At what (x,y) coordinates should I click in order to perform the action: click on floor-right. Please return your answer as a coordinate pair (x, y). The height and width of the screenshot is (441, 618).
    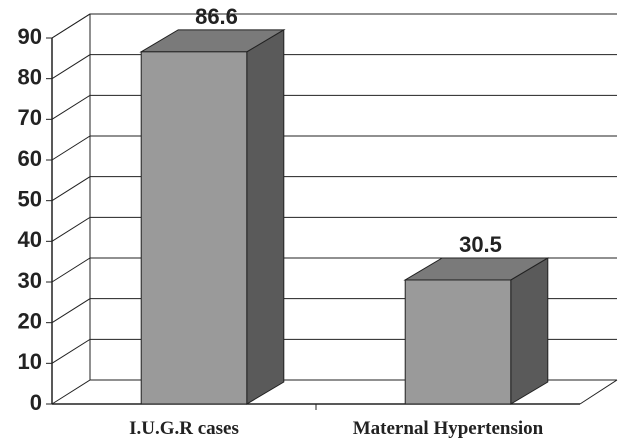
    Looking at the image, I should click on (598, 392).